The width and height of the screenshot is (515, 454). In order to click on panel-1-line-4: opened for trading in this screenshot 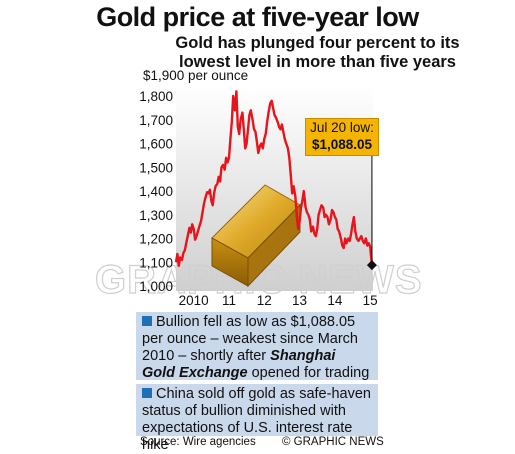, I will do `click(308, 373)`.